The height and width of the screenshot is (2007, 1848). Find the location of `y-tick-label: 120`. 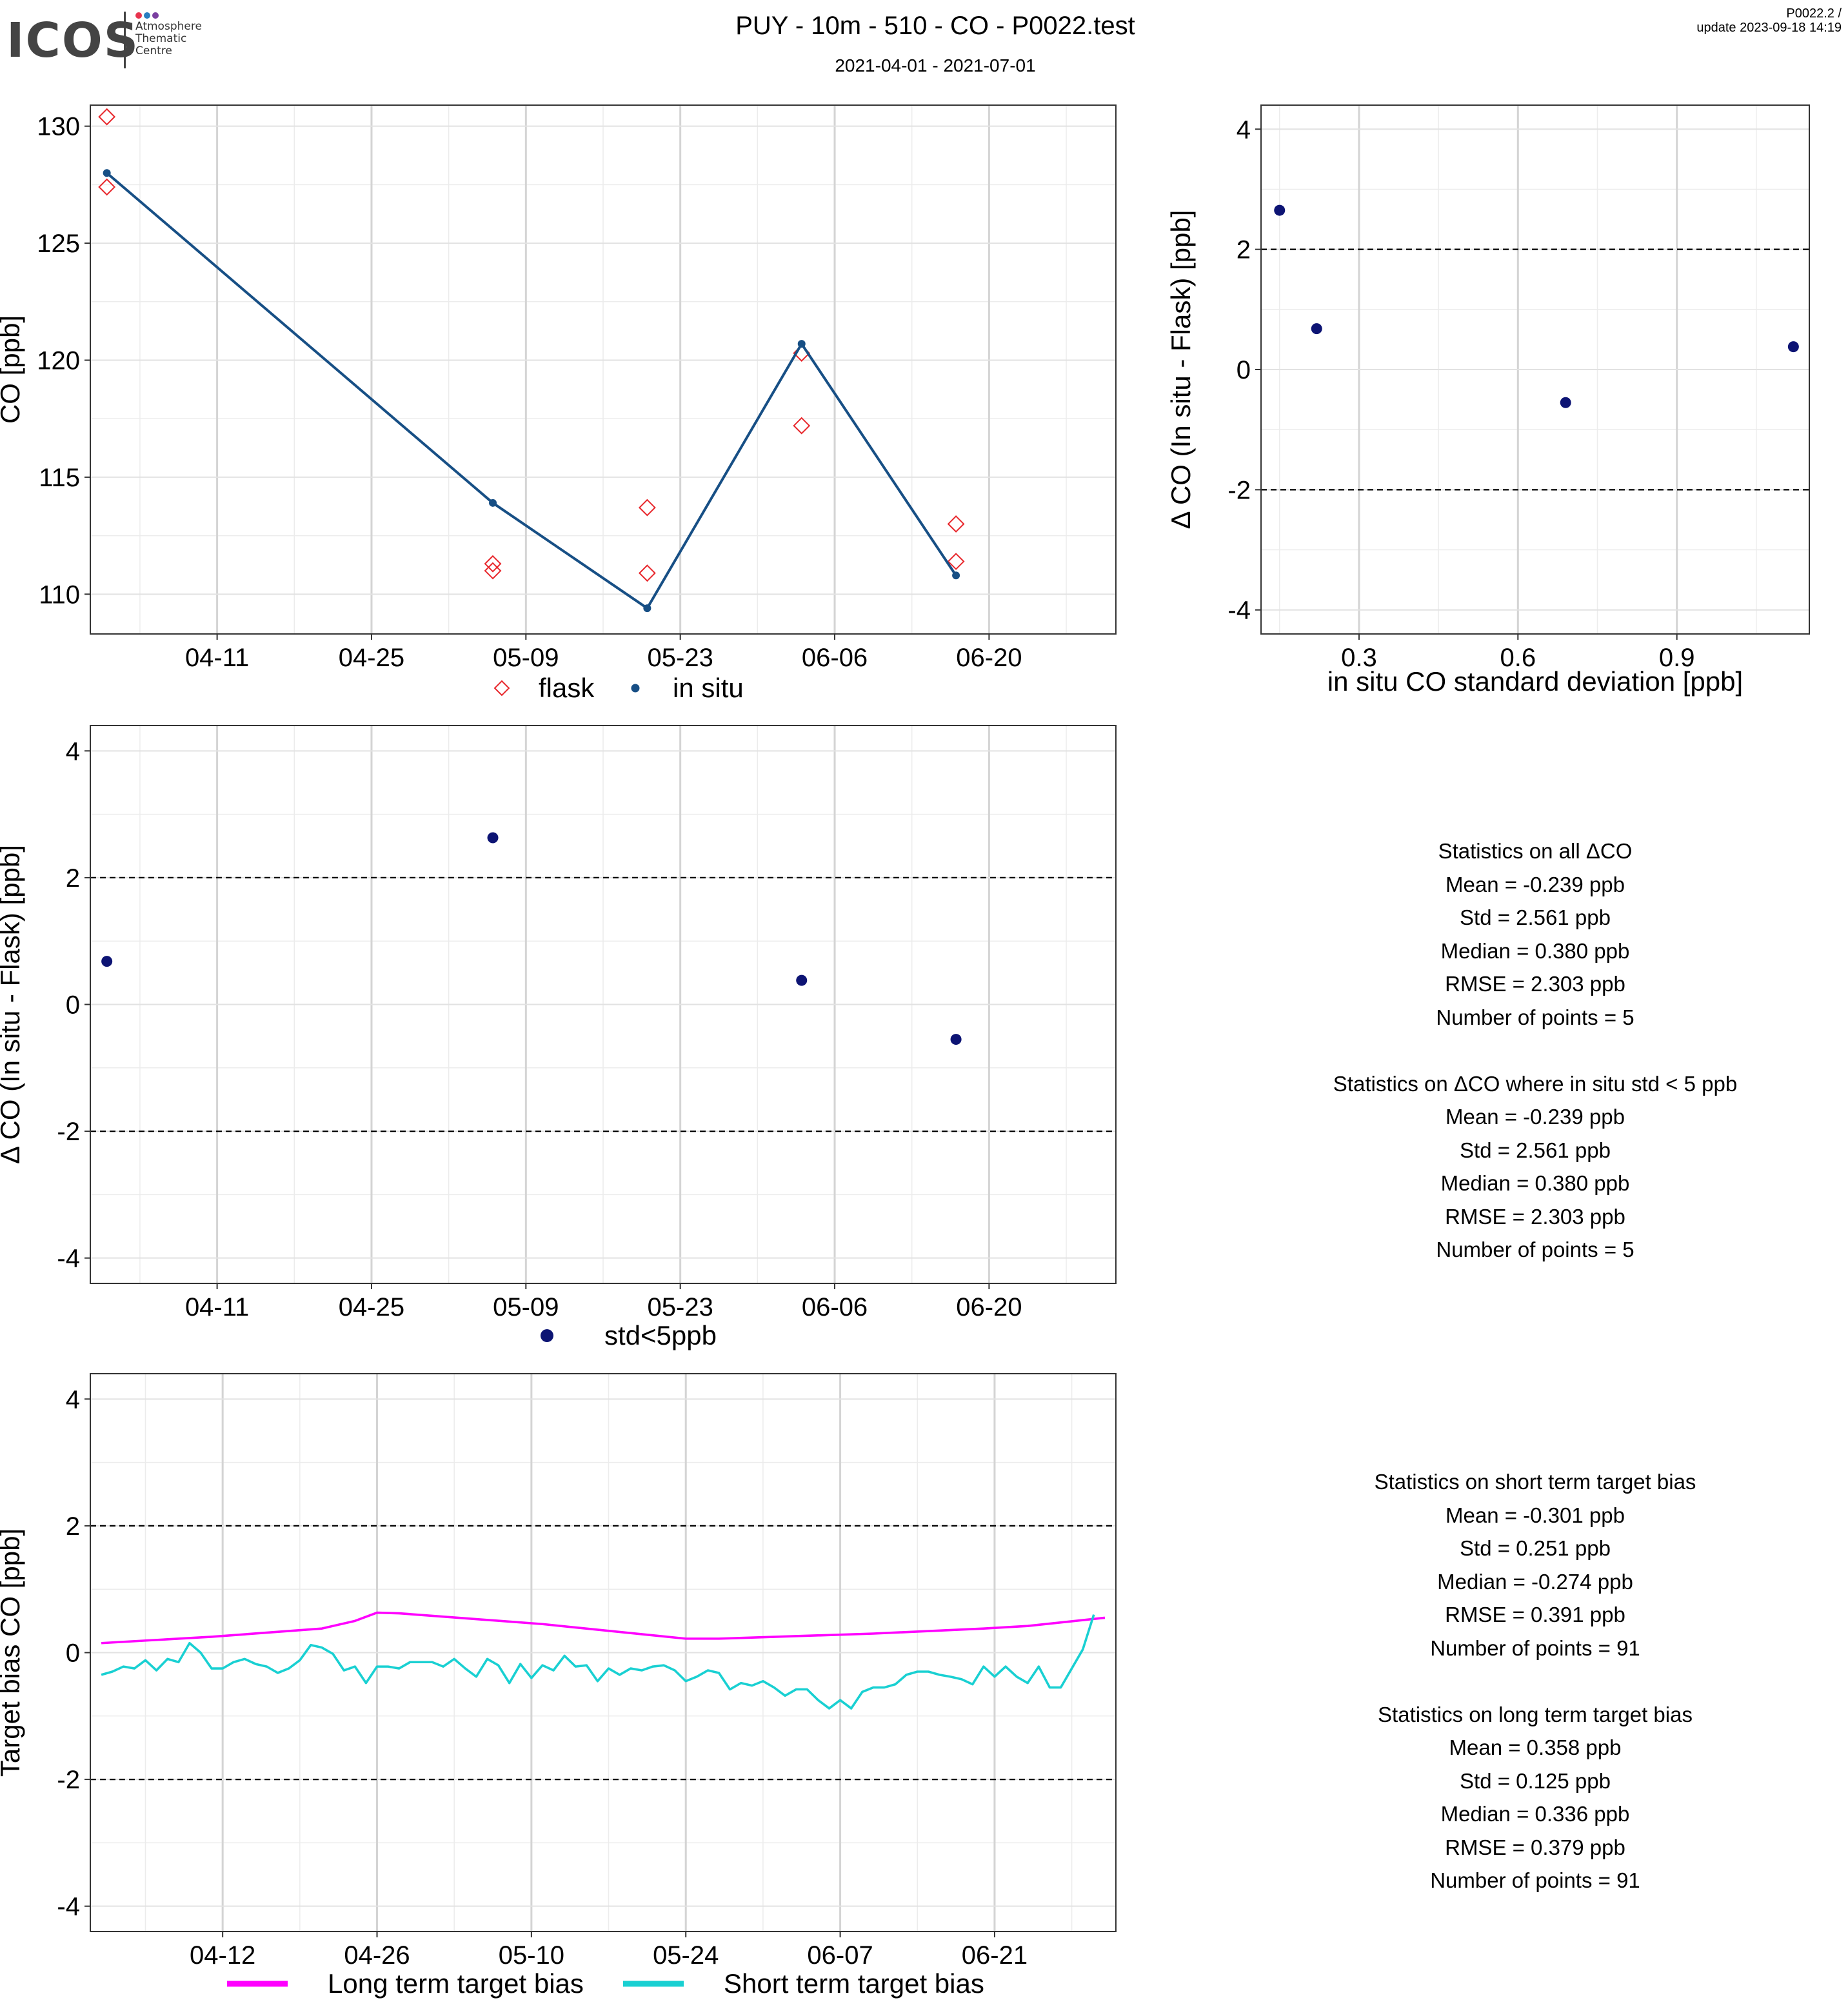

y-tick-label: 120 is located at coordinates (59, 360).